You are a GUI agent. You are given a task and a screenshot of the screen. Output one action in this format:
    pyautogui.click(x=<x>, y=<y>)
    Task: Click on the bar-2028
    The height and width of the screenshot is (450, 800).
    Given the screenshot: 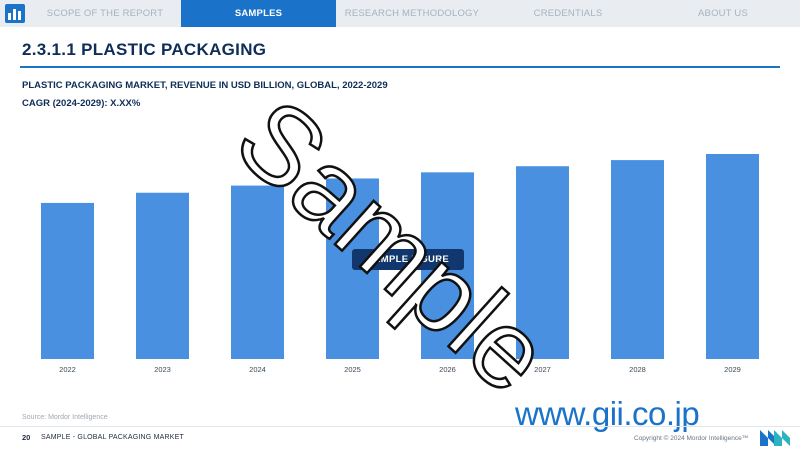 What is the action you would take?
    pyautogui.click(x=637, y=259)
    